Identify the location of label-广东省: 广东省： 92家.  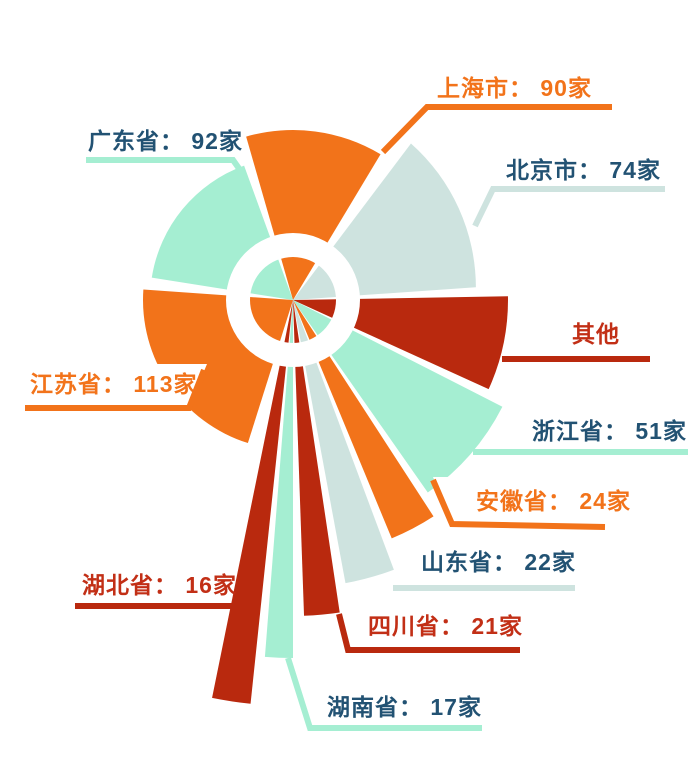
(165, 141).